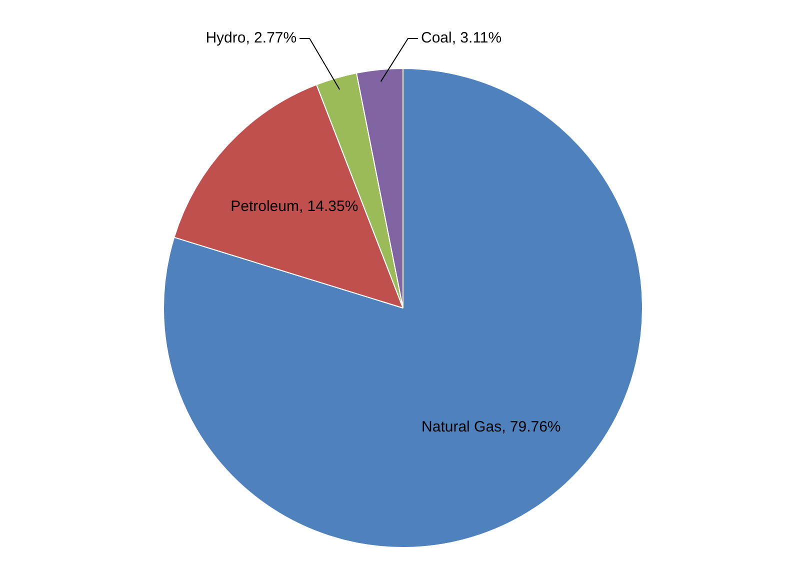  Describe the element at coordinates (436, 38) in the screenshot. I see `slice-label: Coal` at that location.